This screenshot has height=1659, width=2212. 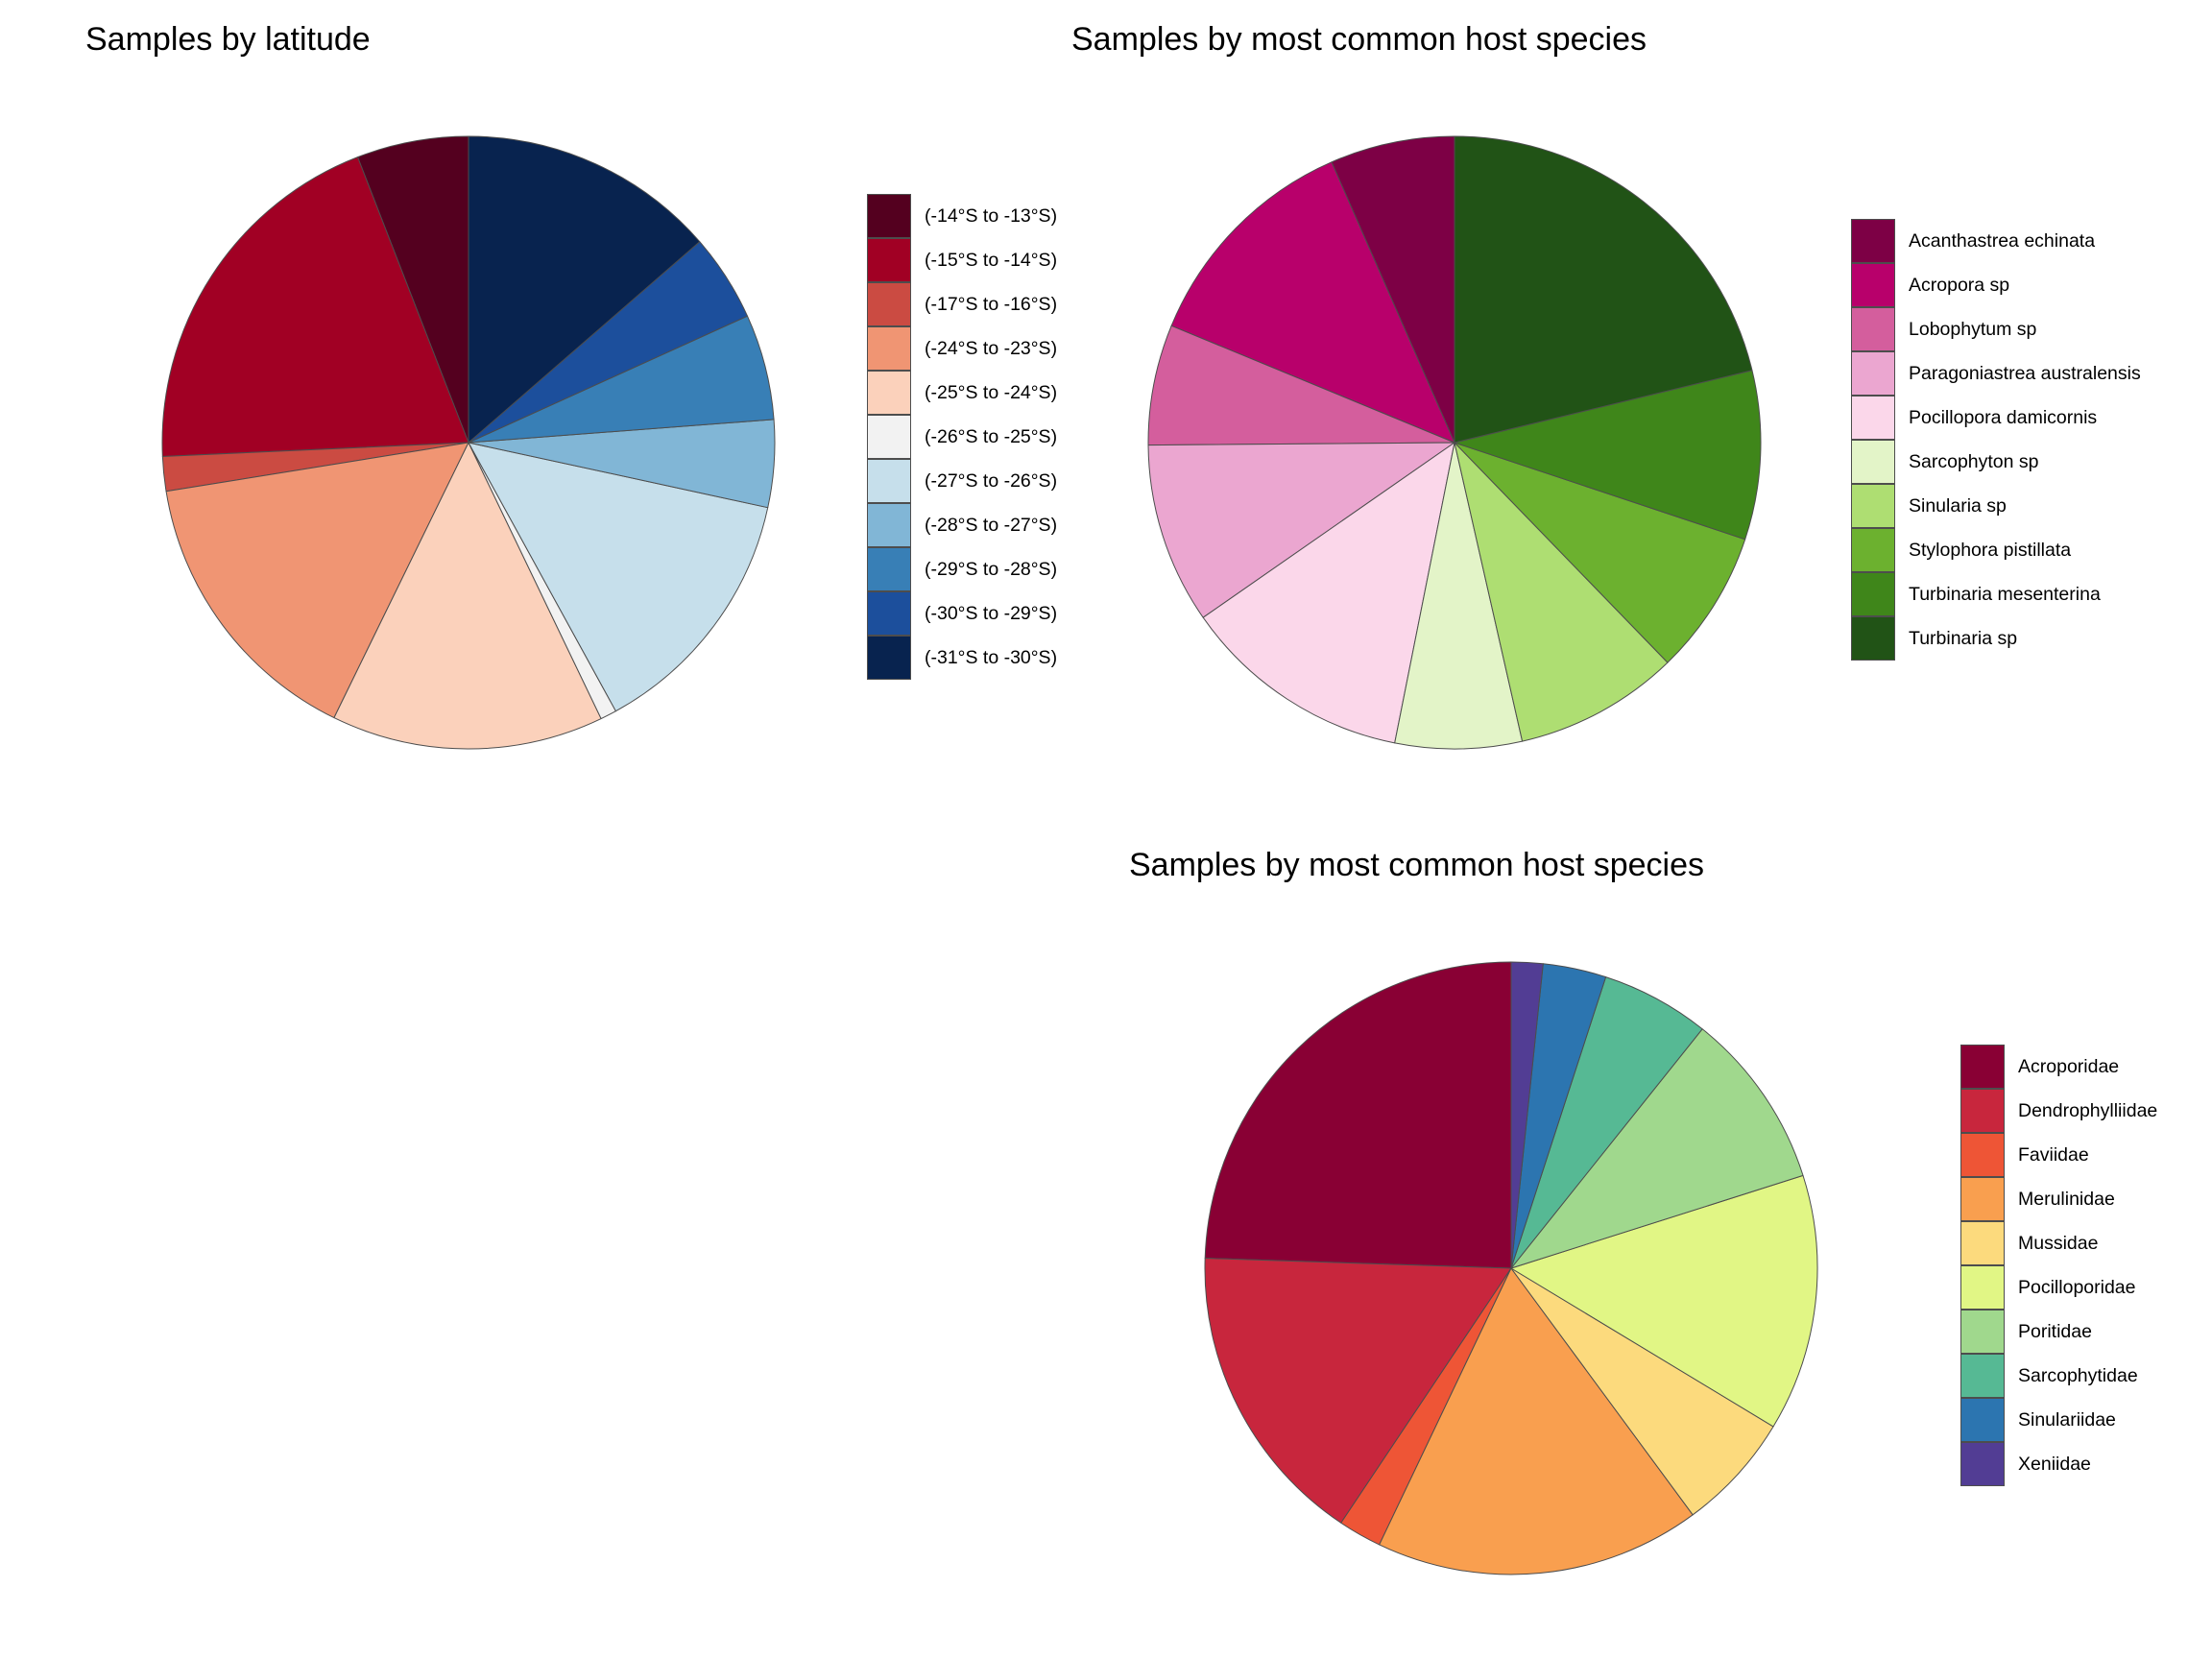 I want to click on host-species-legend-item: Lobophytum sp, so click(x=2031, y=329).